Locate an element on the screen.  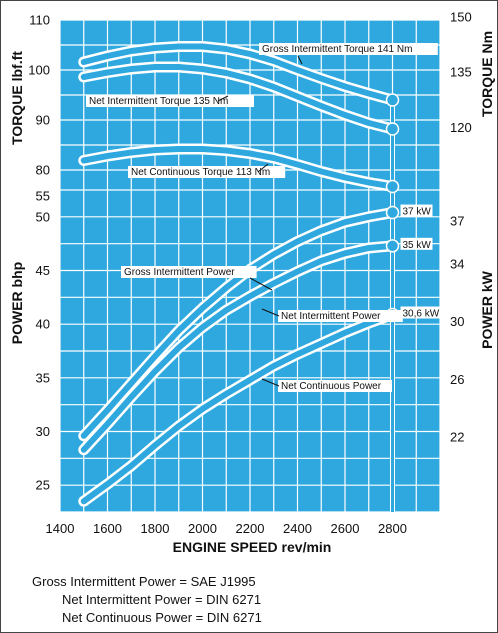
torque-right-axis-title: TORQUE Nm is located at coordinates (487, 74).